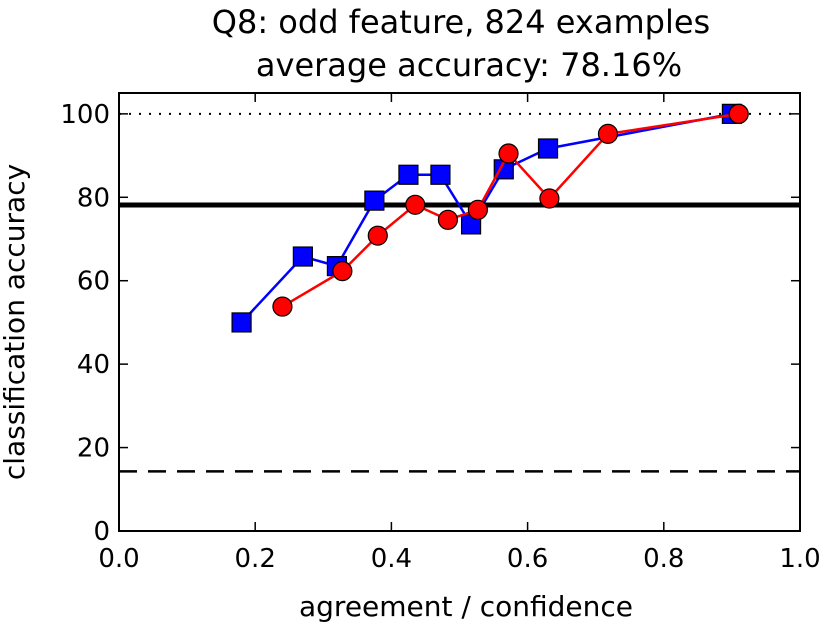 This screenshot has width=830, height=627. Describe the element at coordinates (93, 365) in the screenshot. I see `y-tick-label: 40` at that location.